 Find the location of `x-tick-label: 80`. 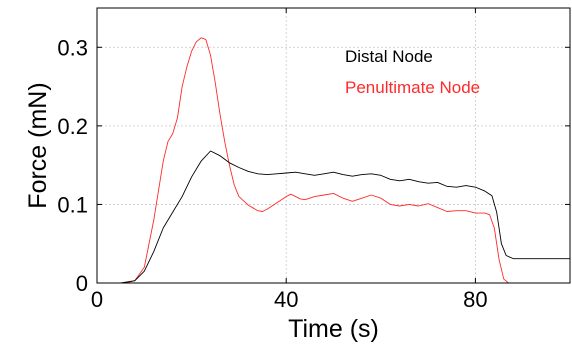

x-tick-label: 80 is located at coordinates (475, 299).